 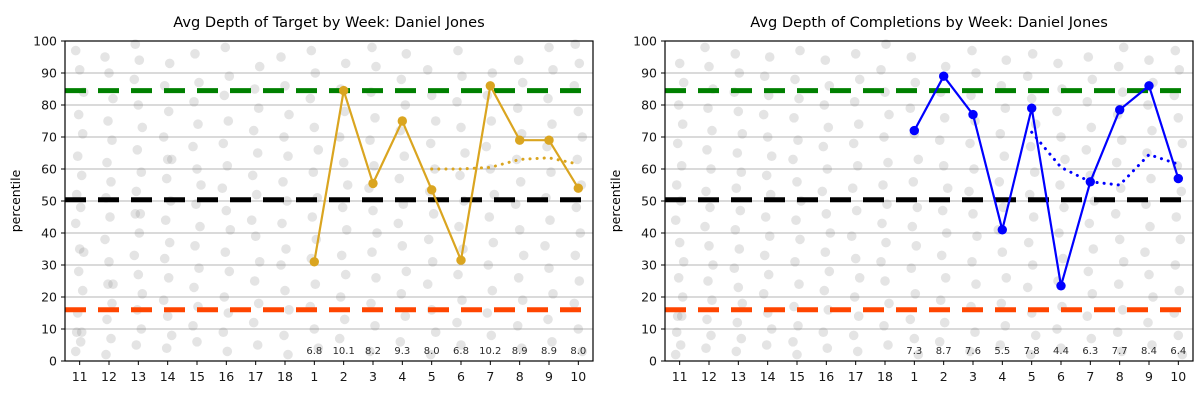 I want to click on avg-depth-label: 8.0, so click(x=432, y=351).